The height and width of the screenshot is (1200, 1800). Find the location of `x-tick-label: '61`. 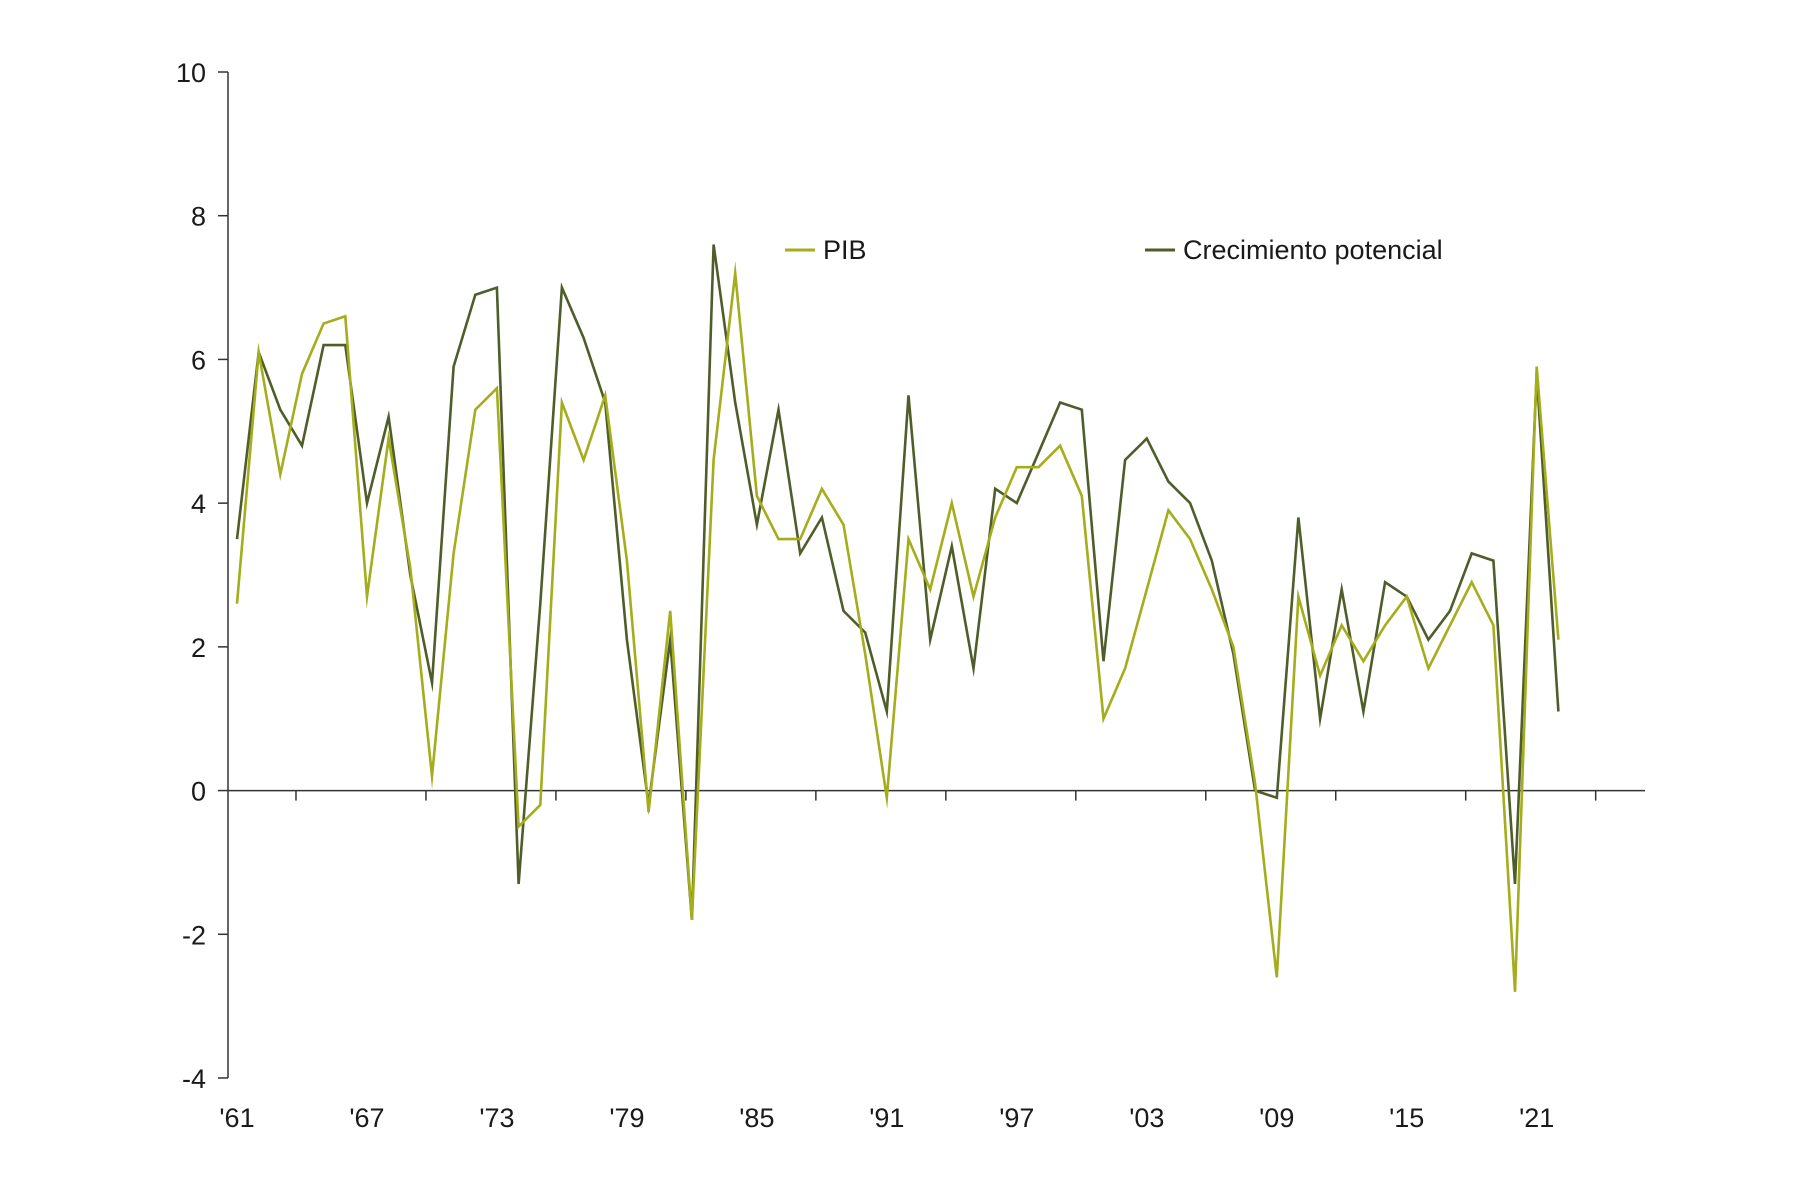

x-tick-label: '61 is located at coordinates (236, 1118).